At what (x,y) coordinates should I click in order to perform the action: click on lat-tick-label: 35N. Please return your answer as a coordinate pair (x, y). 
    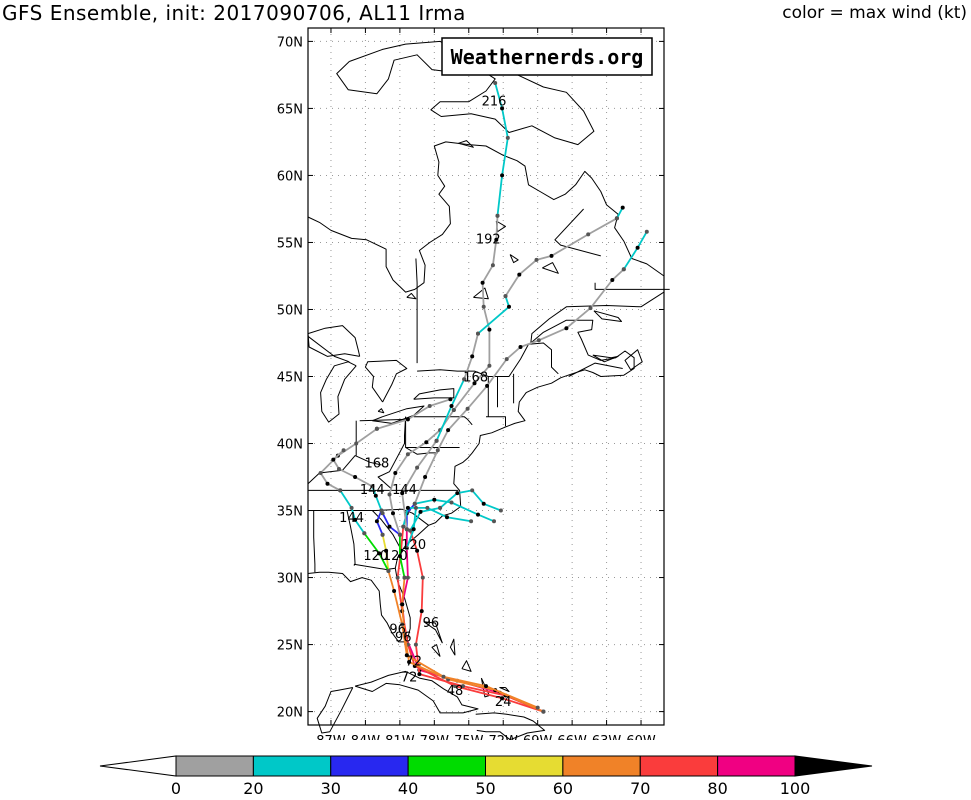
    Looking at the image, I should click on (290, 512).